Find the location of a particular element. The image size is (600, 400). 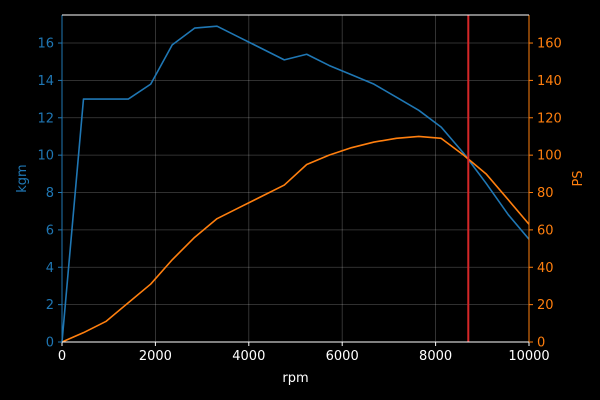

y-right-tick-label: 80 is located at coordinates (545, 193).